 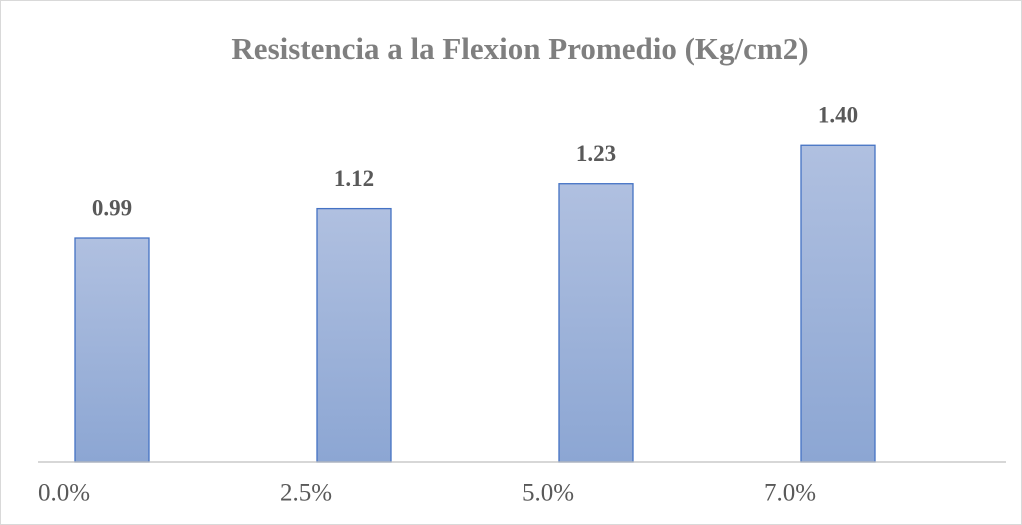 What do you see at coordinates (306, 493) in the screenshot?
I see `x-tick-label: 2.5%` at bounding box center [306, 493].